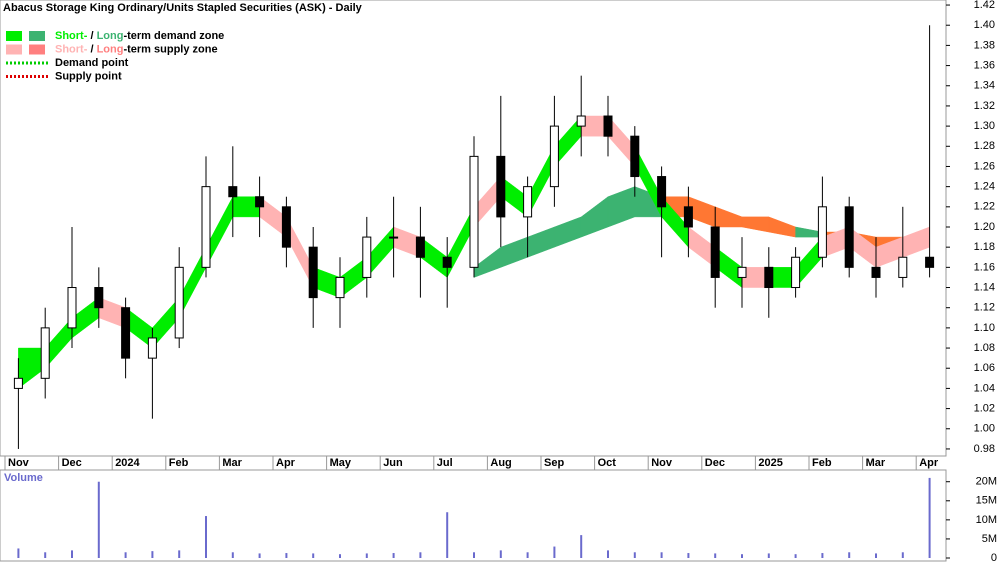  Describe the element at coordinates (445, 463) in the screenshot. I see `x-tick-label: Jul` at that location.